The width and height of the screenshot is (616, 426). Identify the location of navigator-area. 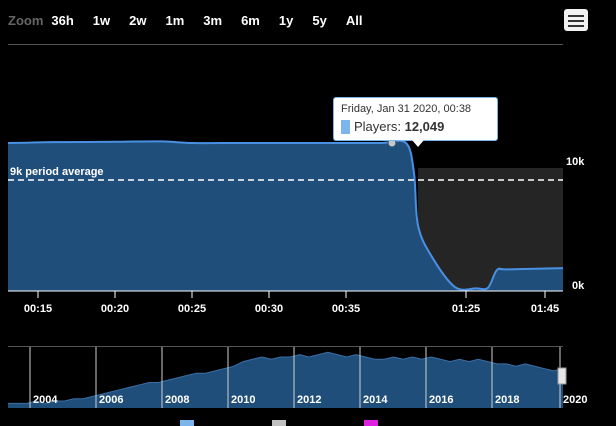
(285, 380).